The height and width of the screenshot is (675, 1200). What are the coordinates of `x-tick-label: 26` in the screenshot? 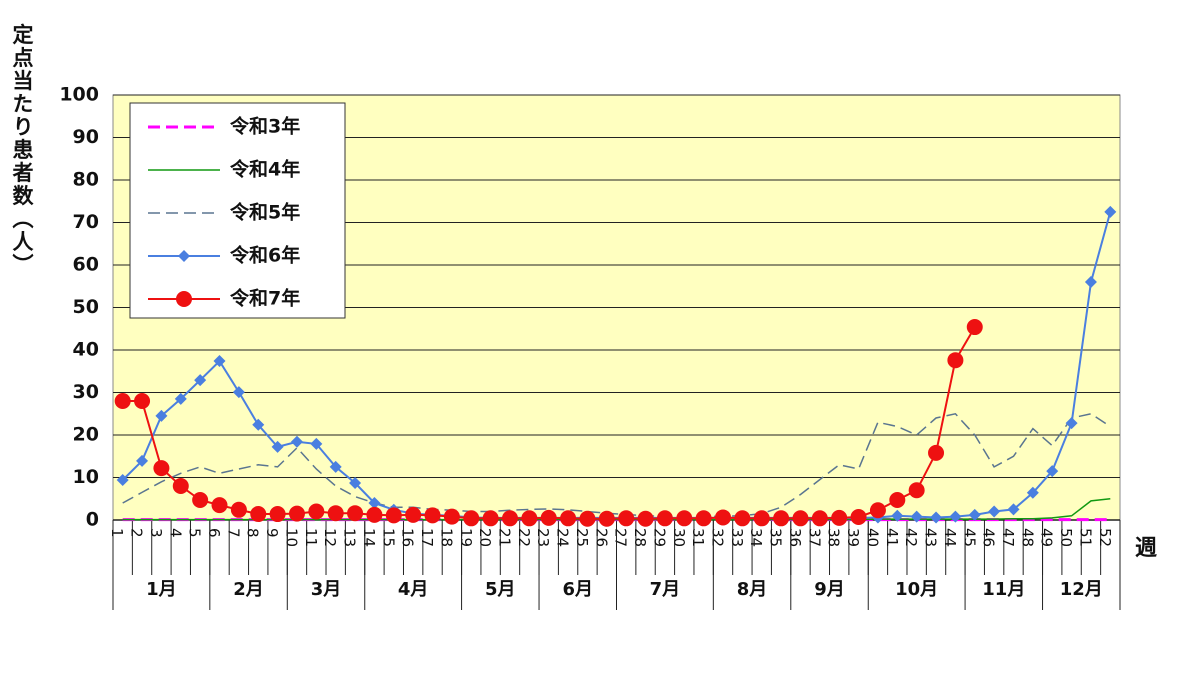 It's located at (601, 537).